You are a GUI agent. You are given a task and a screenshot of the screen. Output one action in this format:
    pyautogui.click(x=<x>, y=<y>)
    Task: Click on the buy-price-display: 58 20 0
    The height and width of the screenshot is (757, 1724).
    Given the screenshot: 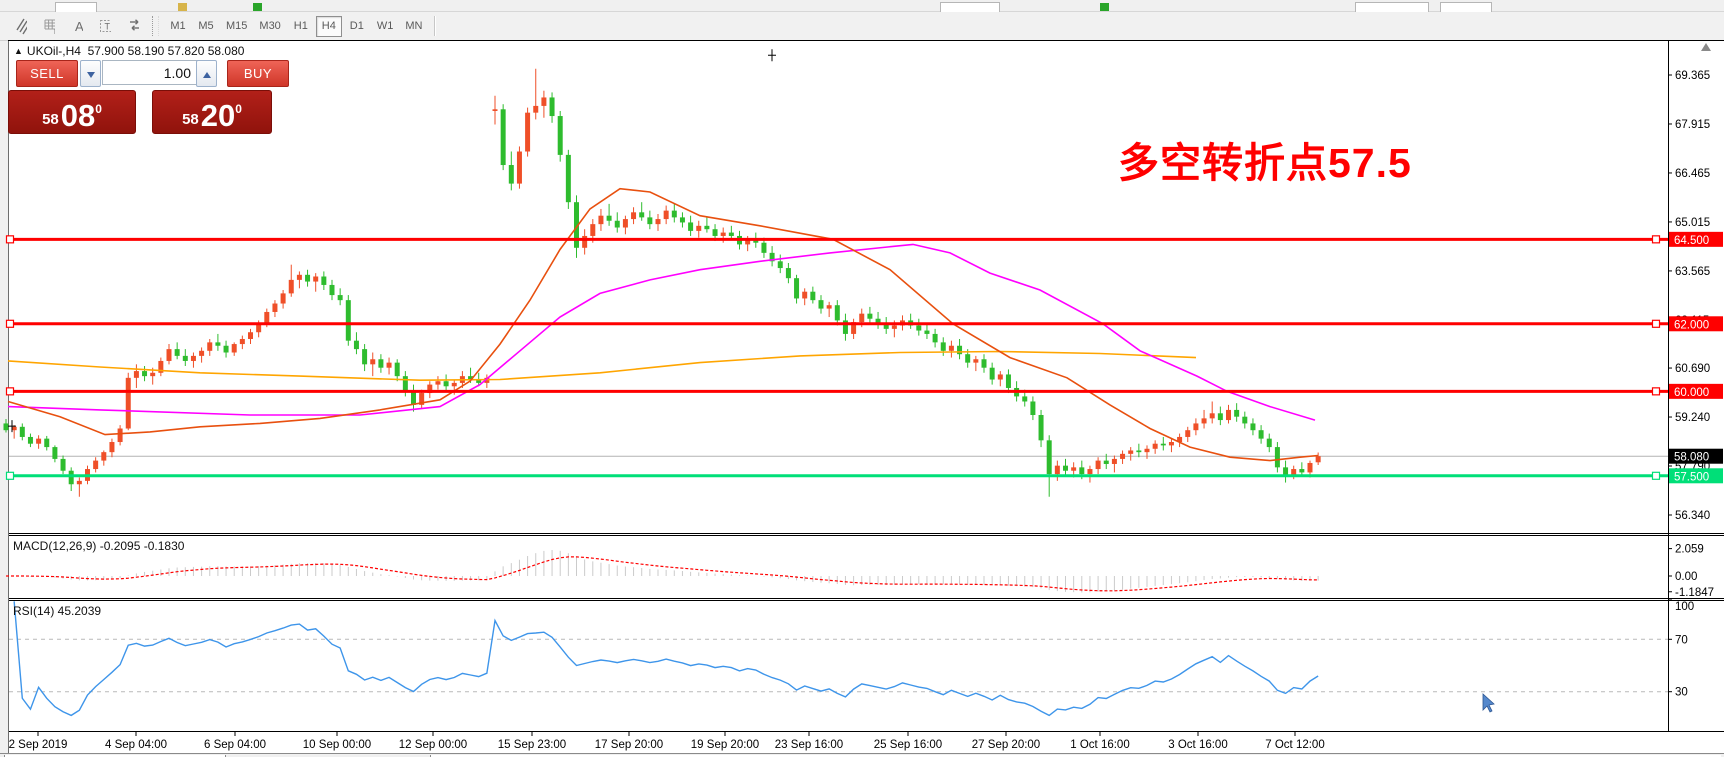 What is the action you would take?
    pyautogui.click(x=212, y=112)
    